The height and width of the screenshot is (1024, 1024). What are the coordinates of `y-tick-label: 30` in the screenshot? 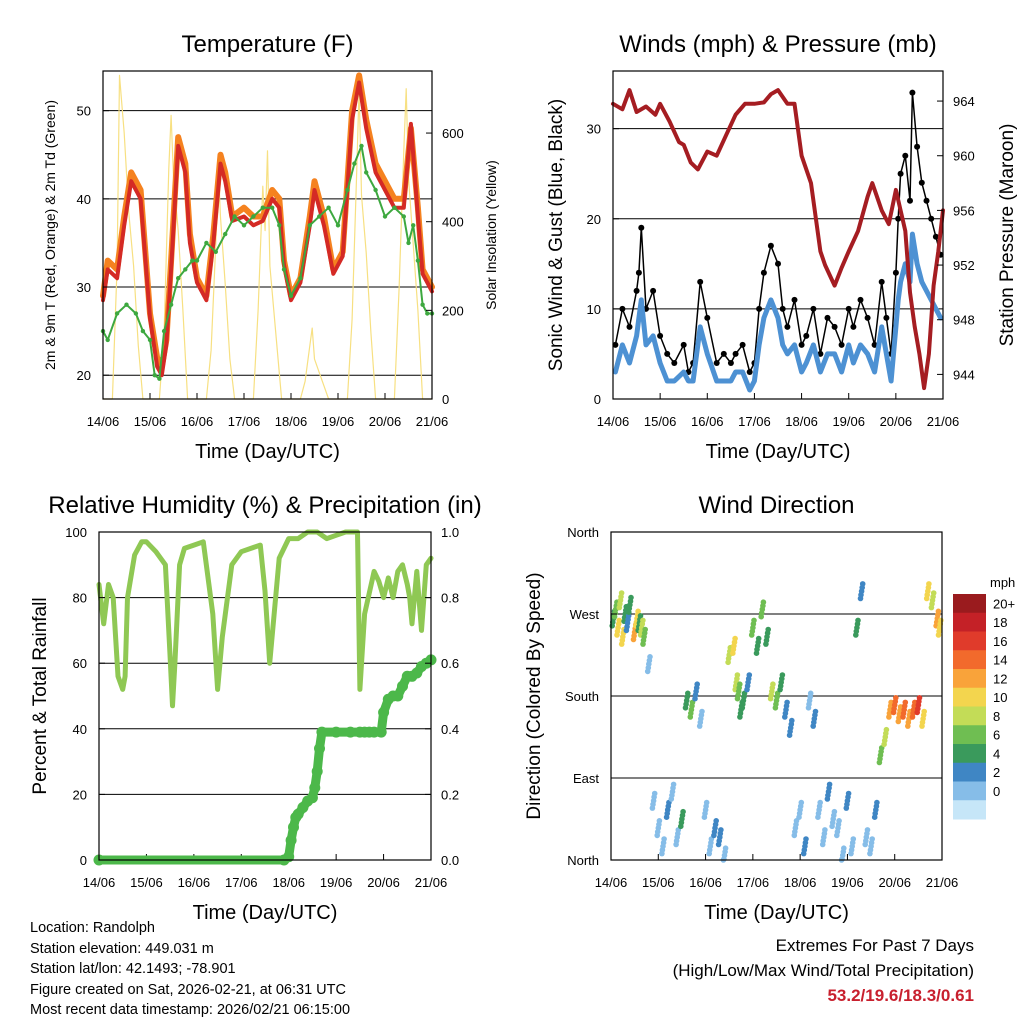 It's located at (594, 129).